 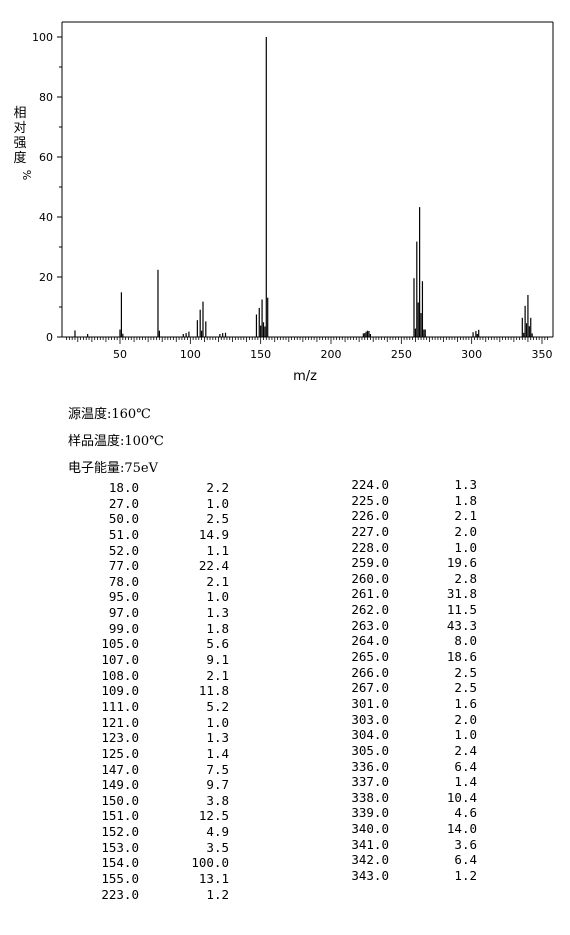 I want to click on peak-abundance: 1.8, so click(x=465, y=500).